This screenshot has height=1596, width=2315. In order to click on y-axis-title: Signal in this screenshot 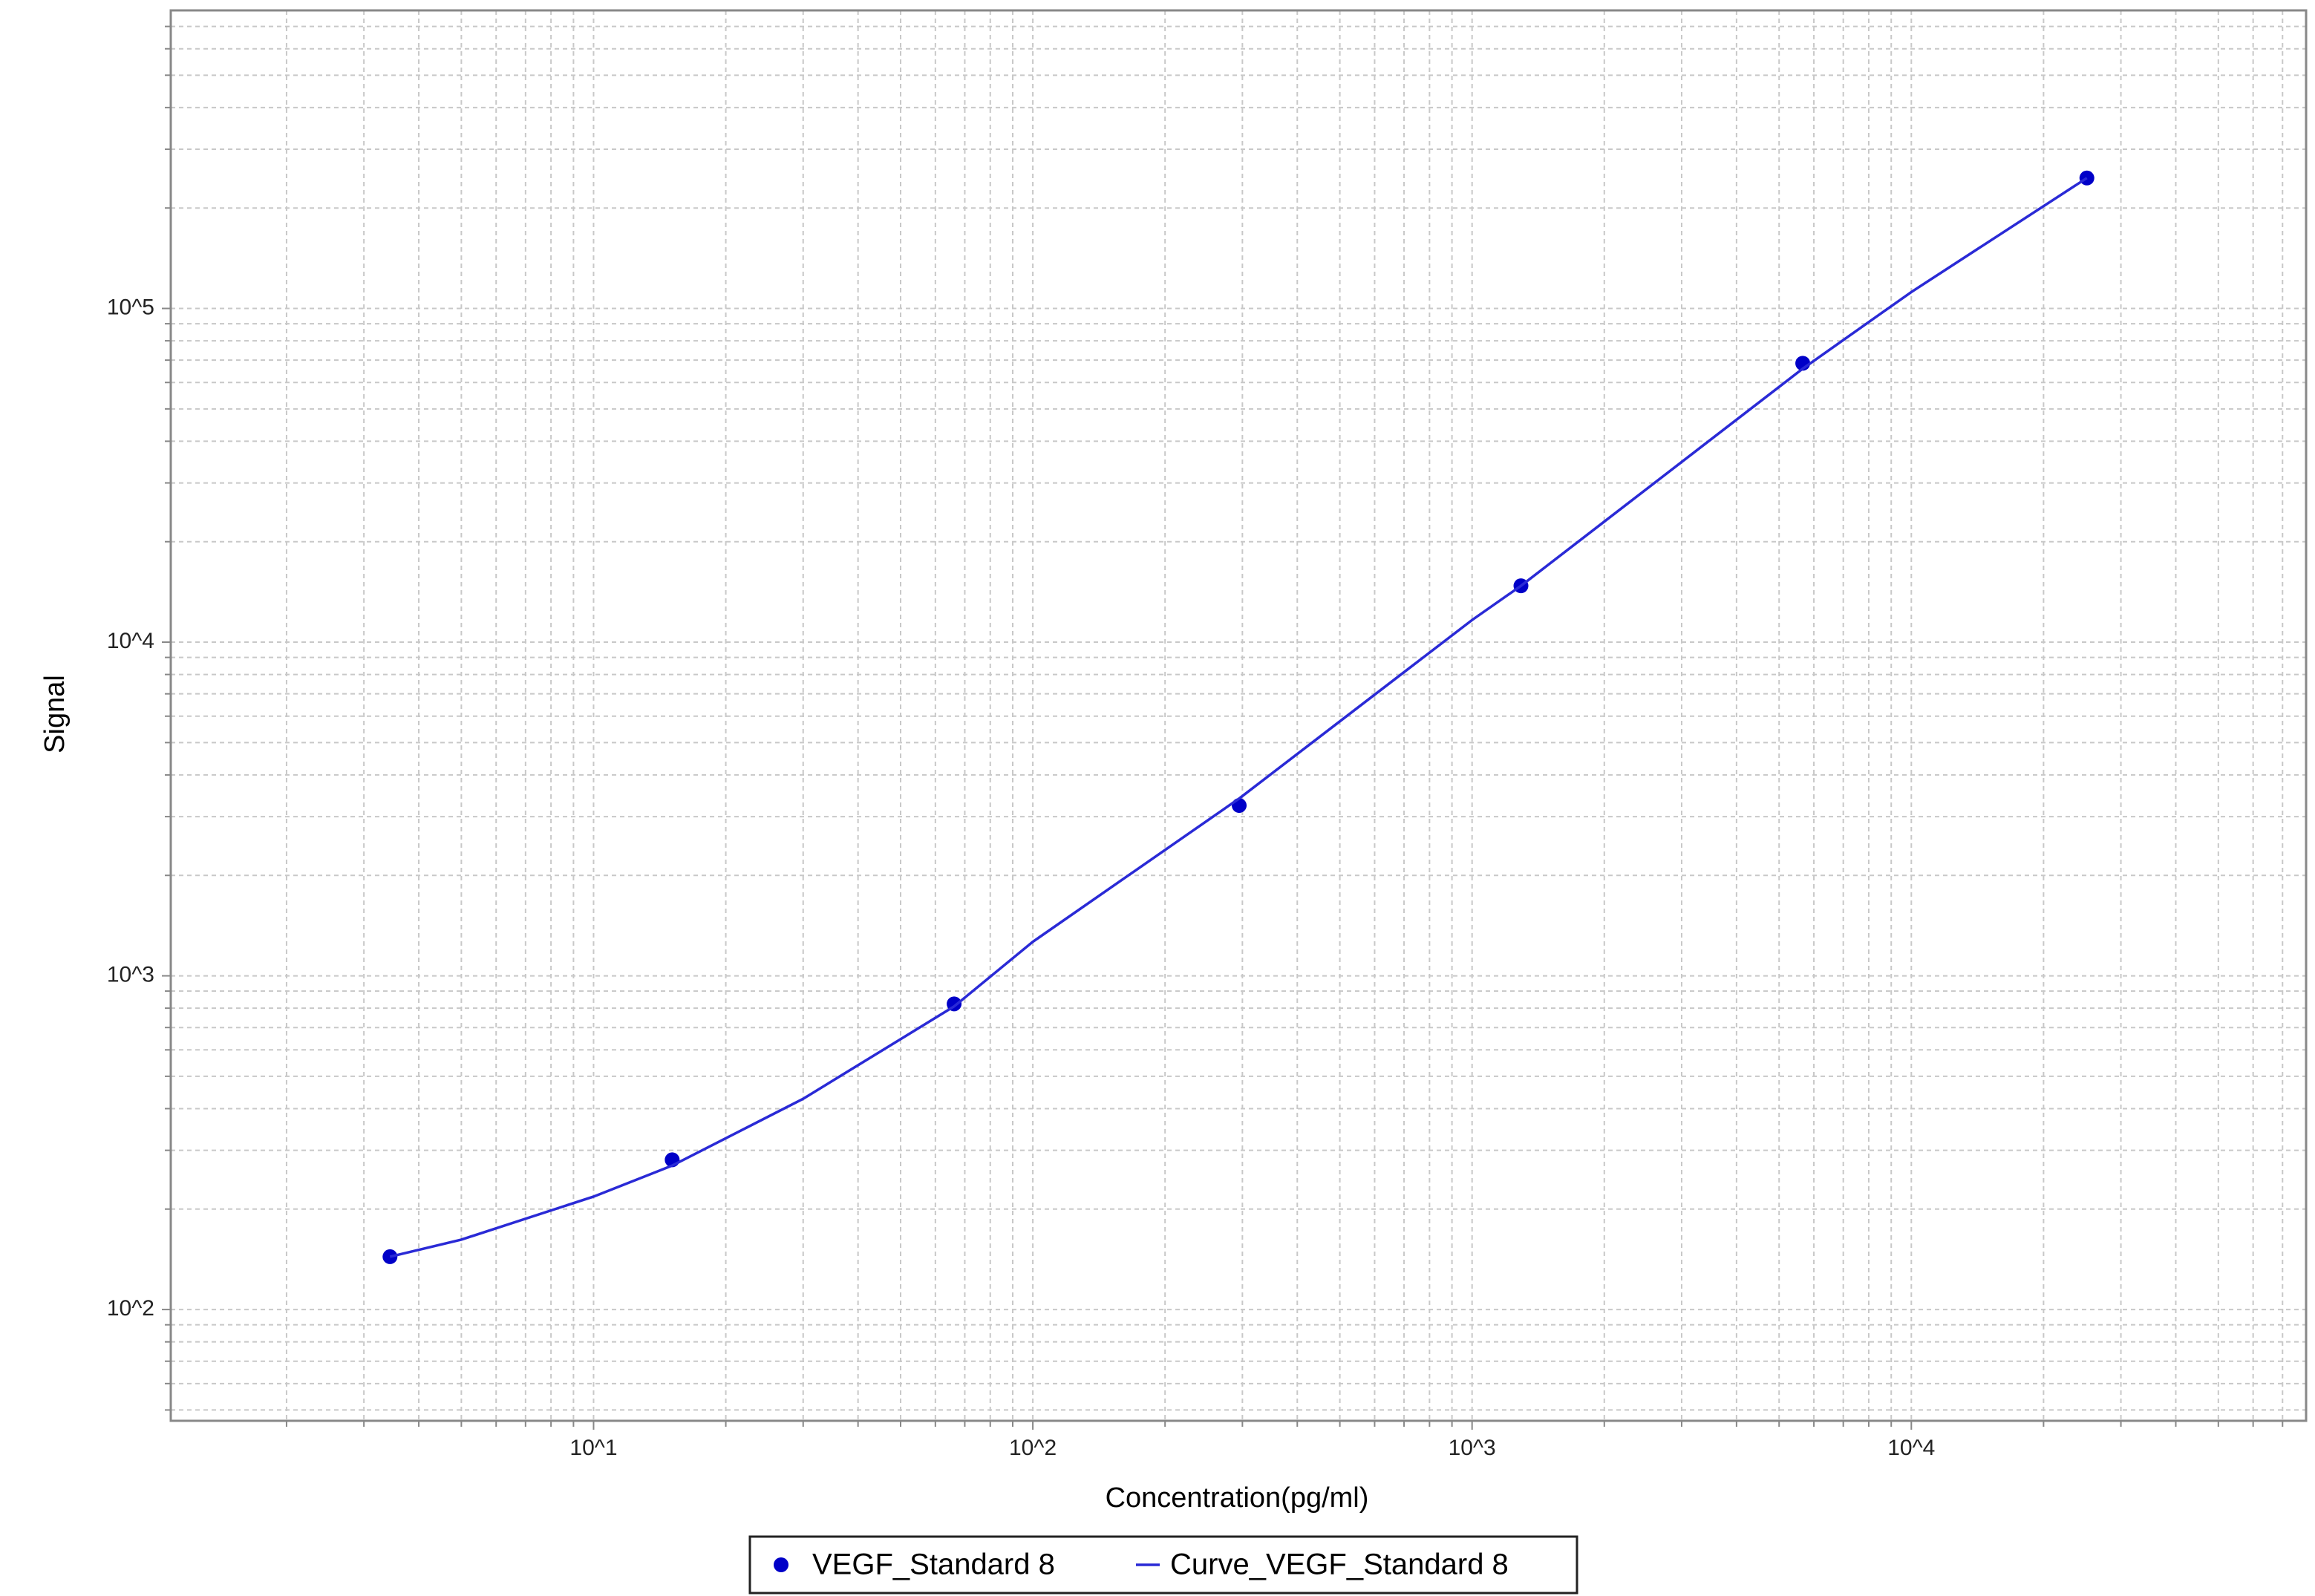, I will do `click(55, 714)`.